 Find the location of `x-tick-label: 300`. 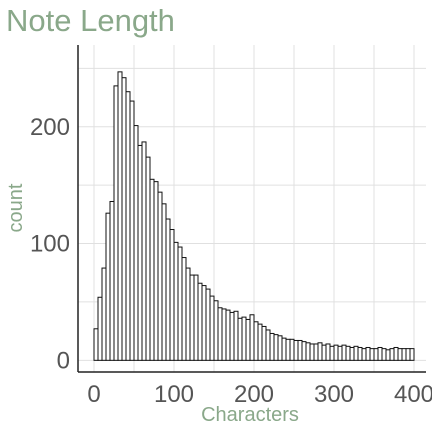

x-tick-label: 300 is located at coordinates (334, 394).